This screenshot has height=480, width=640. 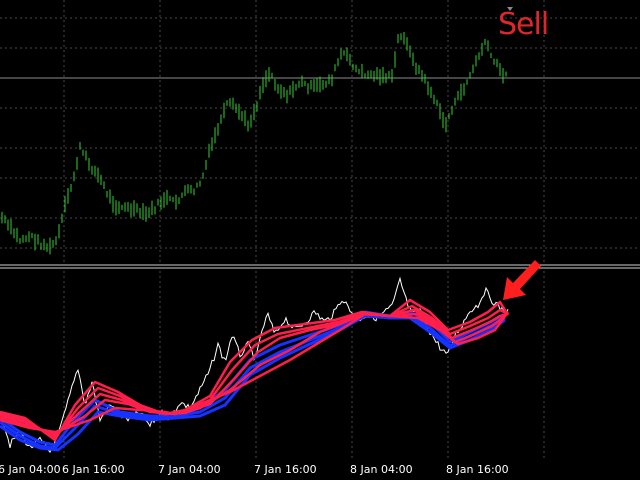 What do you see at coordinates (510, 9) in the screenshot?
I see `triangle-down-icon` at bounding box center [510, 9].